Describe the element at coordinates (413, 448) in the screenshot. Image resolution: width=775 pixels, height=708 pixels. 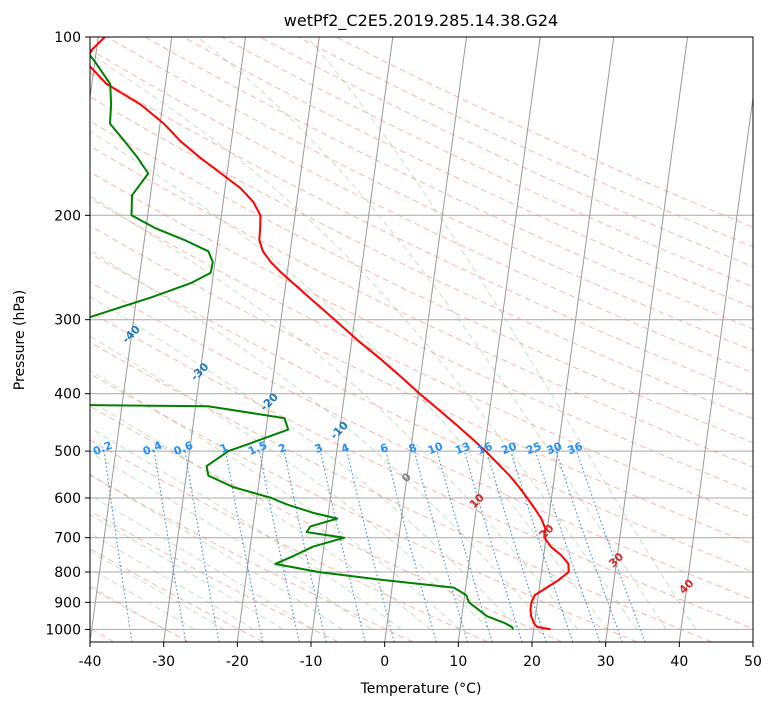
I see `mixing-ratio-label: 8` at that location.